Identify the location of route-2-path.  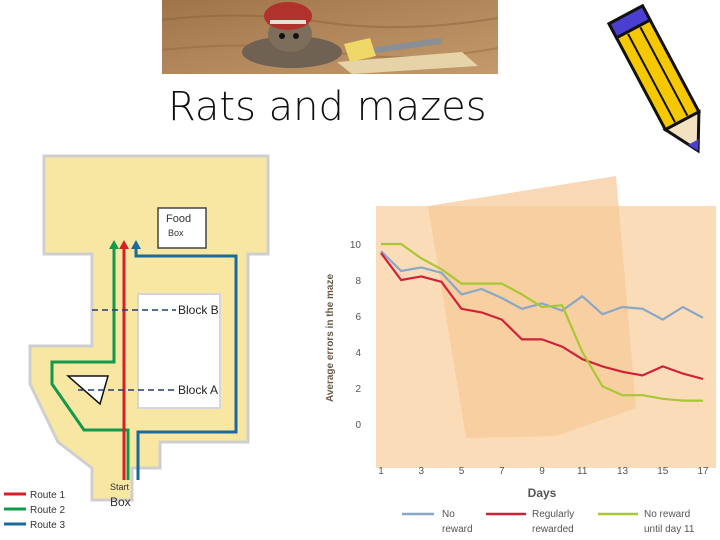
(90, 363).